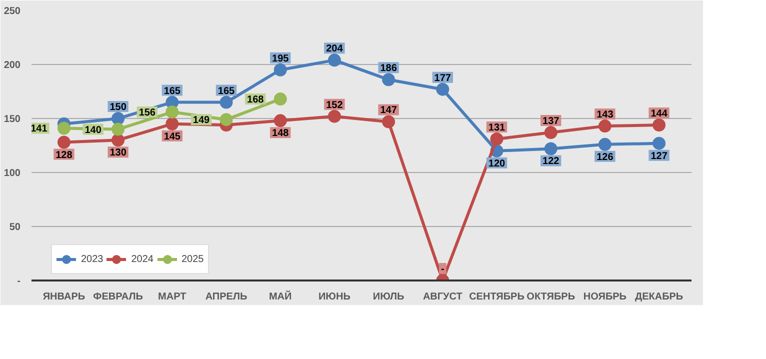  I want to click on data-label: 186, so click(389, 68).